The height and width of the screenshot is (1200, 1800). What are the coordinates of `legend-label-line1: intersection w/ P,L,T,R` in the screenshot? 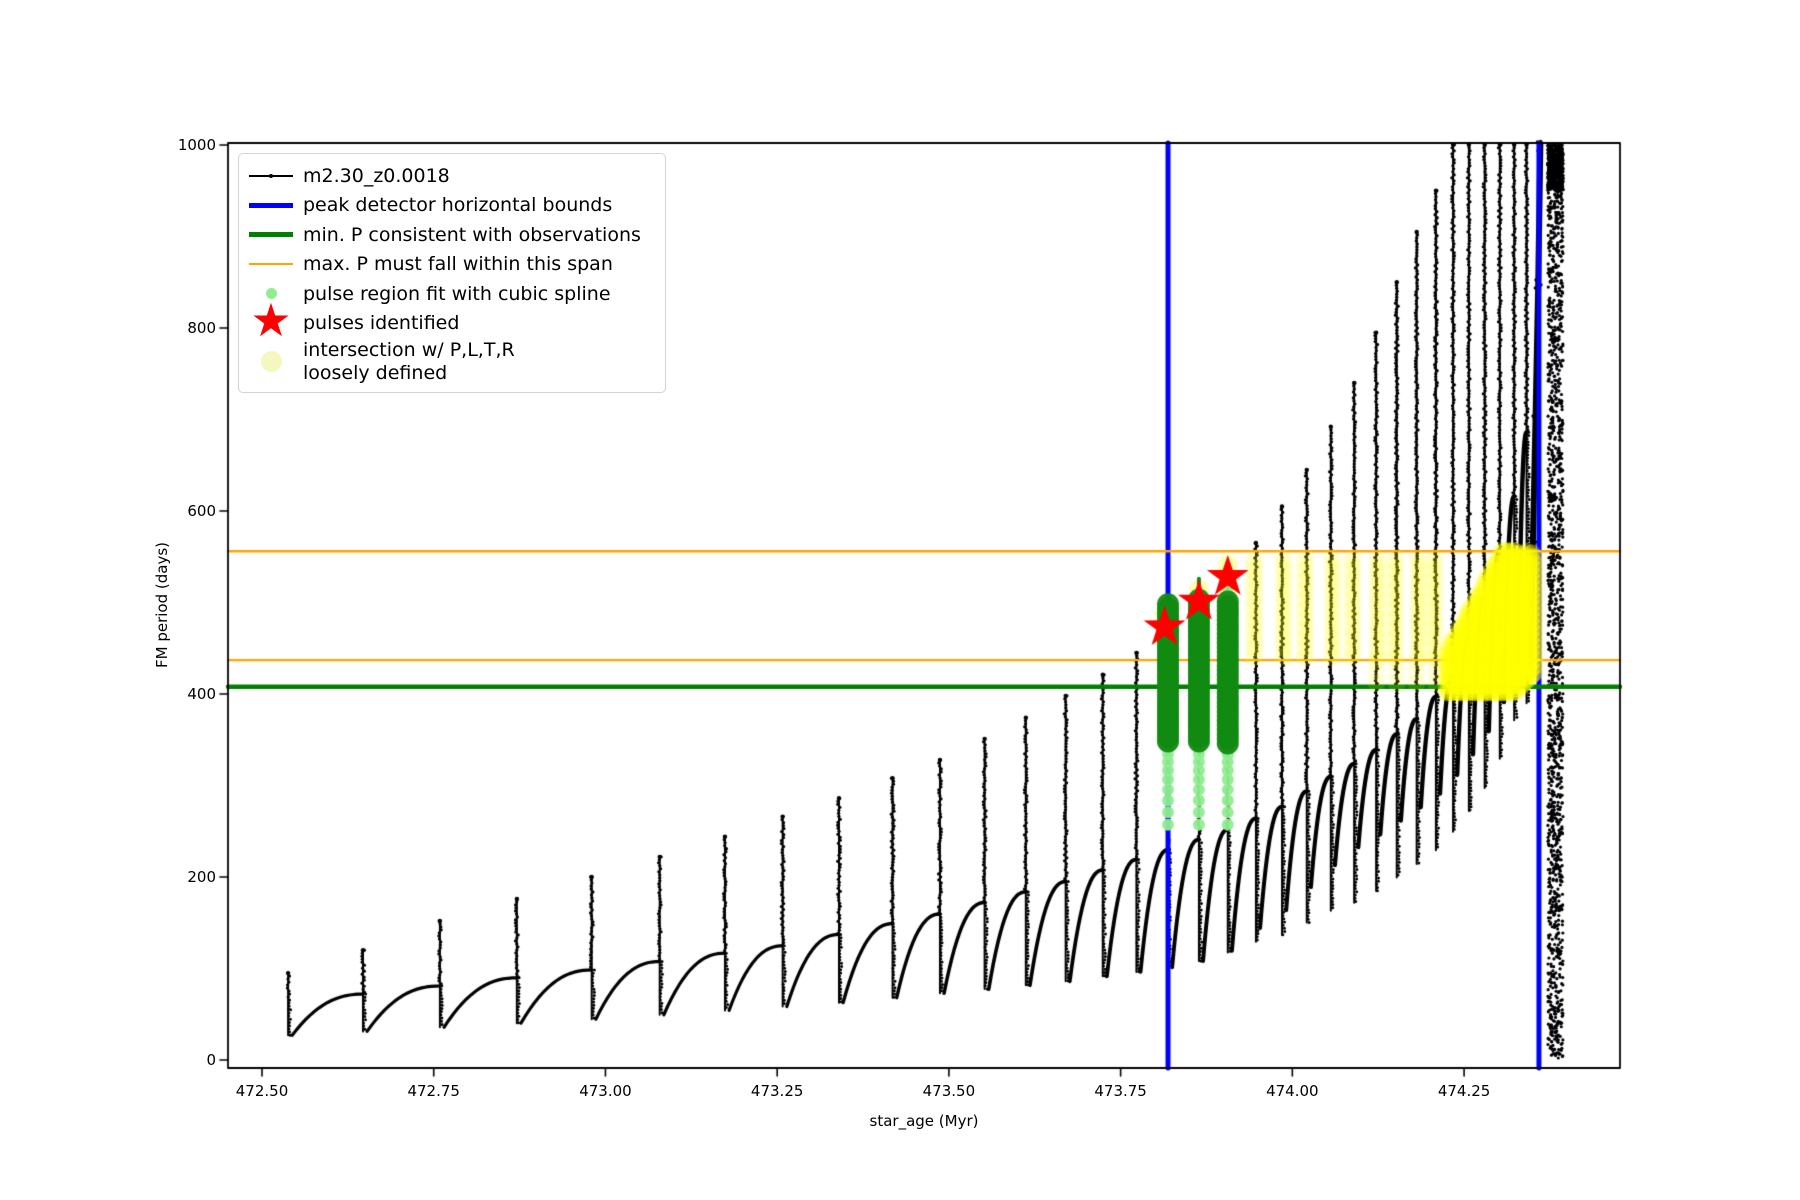 It's located at (409, 350).